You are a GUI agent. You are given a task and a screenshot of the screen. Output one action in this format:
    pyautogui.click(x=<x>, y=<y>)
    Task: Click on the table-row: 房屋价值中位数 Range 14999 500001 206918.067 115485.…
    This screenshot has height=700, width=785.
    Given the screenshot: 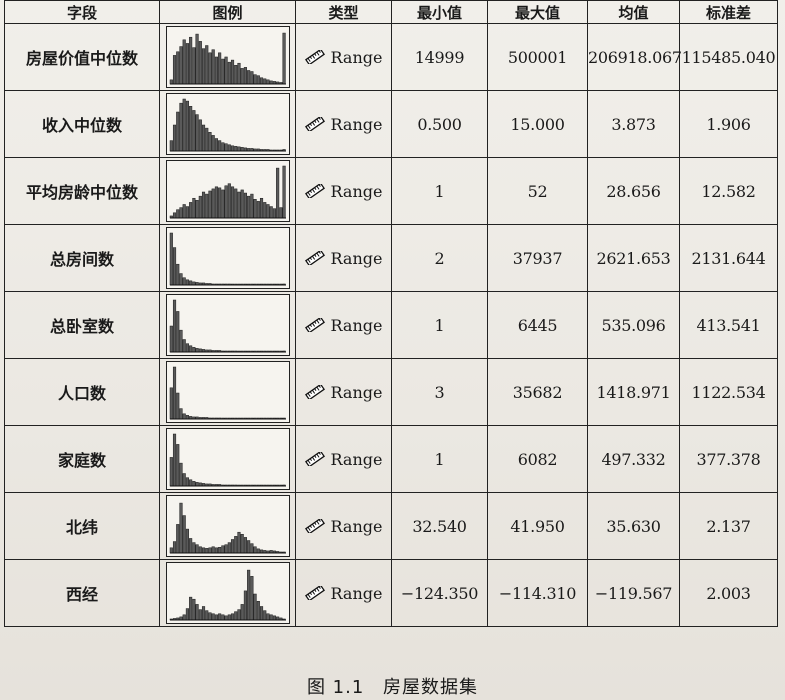 What is the action you would take?
    pyautogui.click(x=391, y=57)
    